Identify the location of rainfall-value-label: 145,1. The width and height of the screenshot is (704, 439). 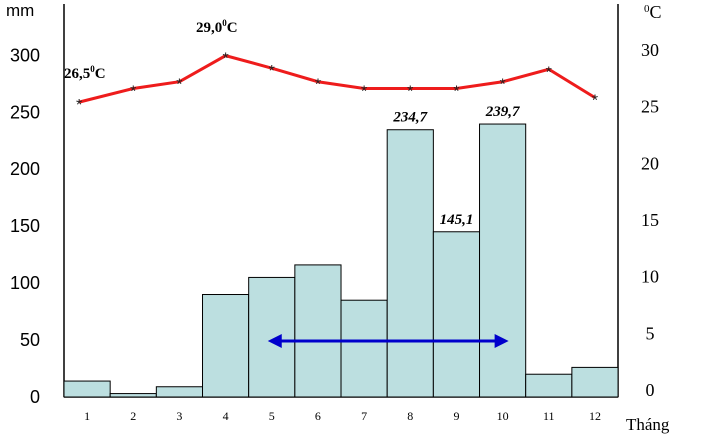
(457, 220).